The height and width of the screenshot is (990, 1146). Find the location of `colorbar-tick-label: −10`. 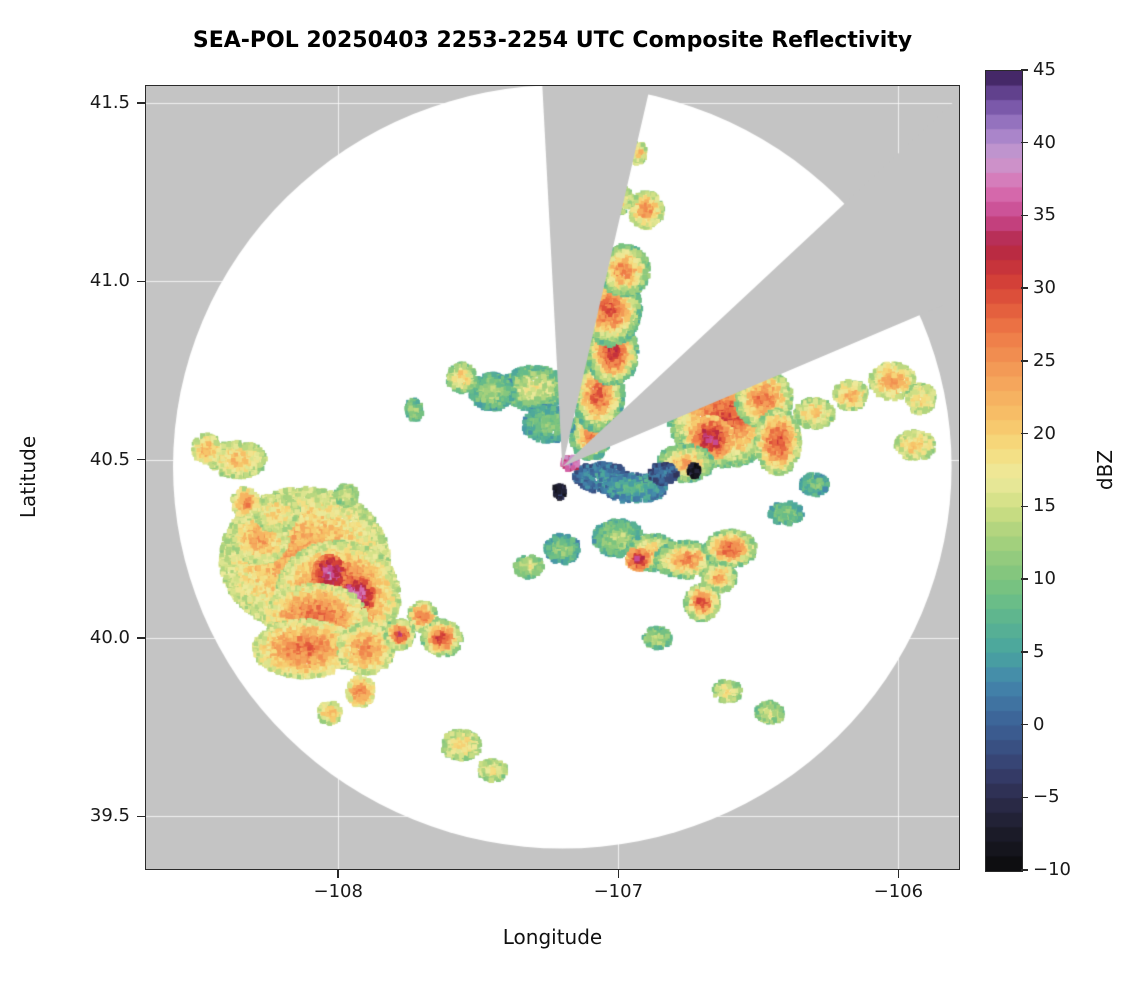

colorbar-tick-label: −10 is located at coordinates (1052, 869).